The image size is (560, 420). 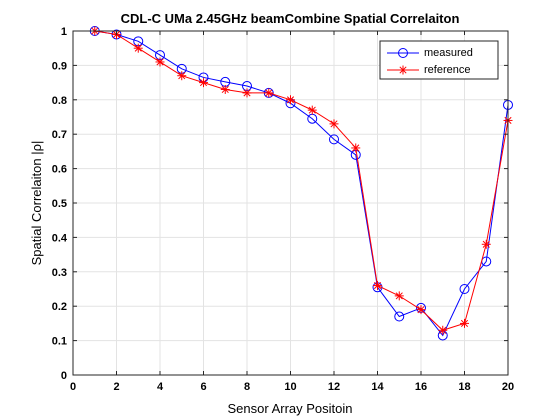 I want to click on y-tick-label: 0.7, so click(x=59, y=135).